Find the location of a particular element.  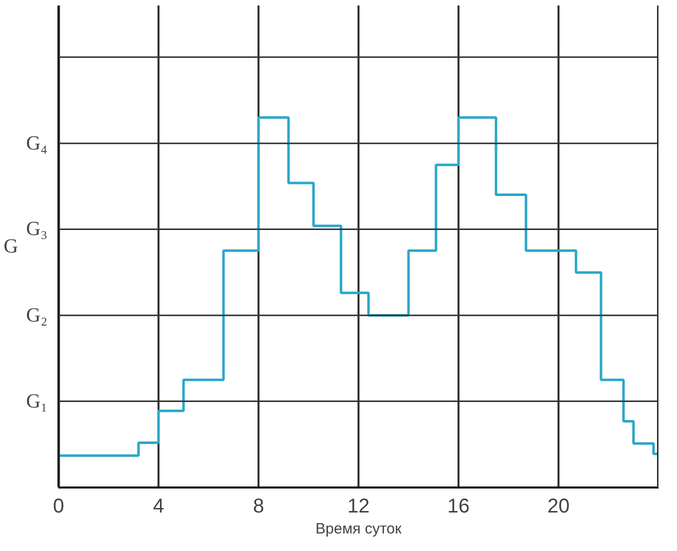

ref-line-label: G₂ is located at coordinates (37, 315).